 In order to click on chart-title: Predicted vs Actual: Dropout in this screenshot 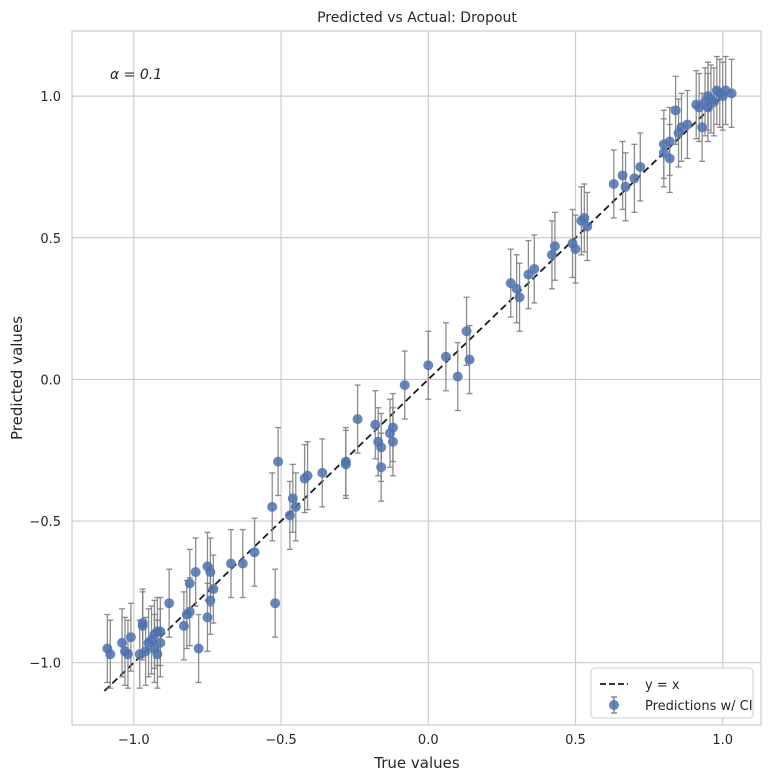, I will do `click(417, 18)`.